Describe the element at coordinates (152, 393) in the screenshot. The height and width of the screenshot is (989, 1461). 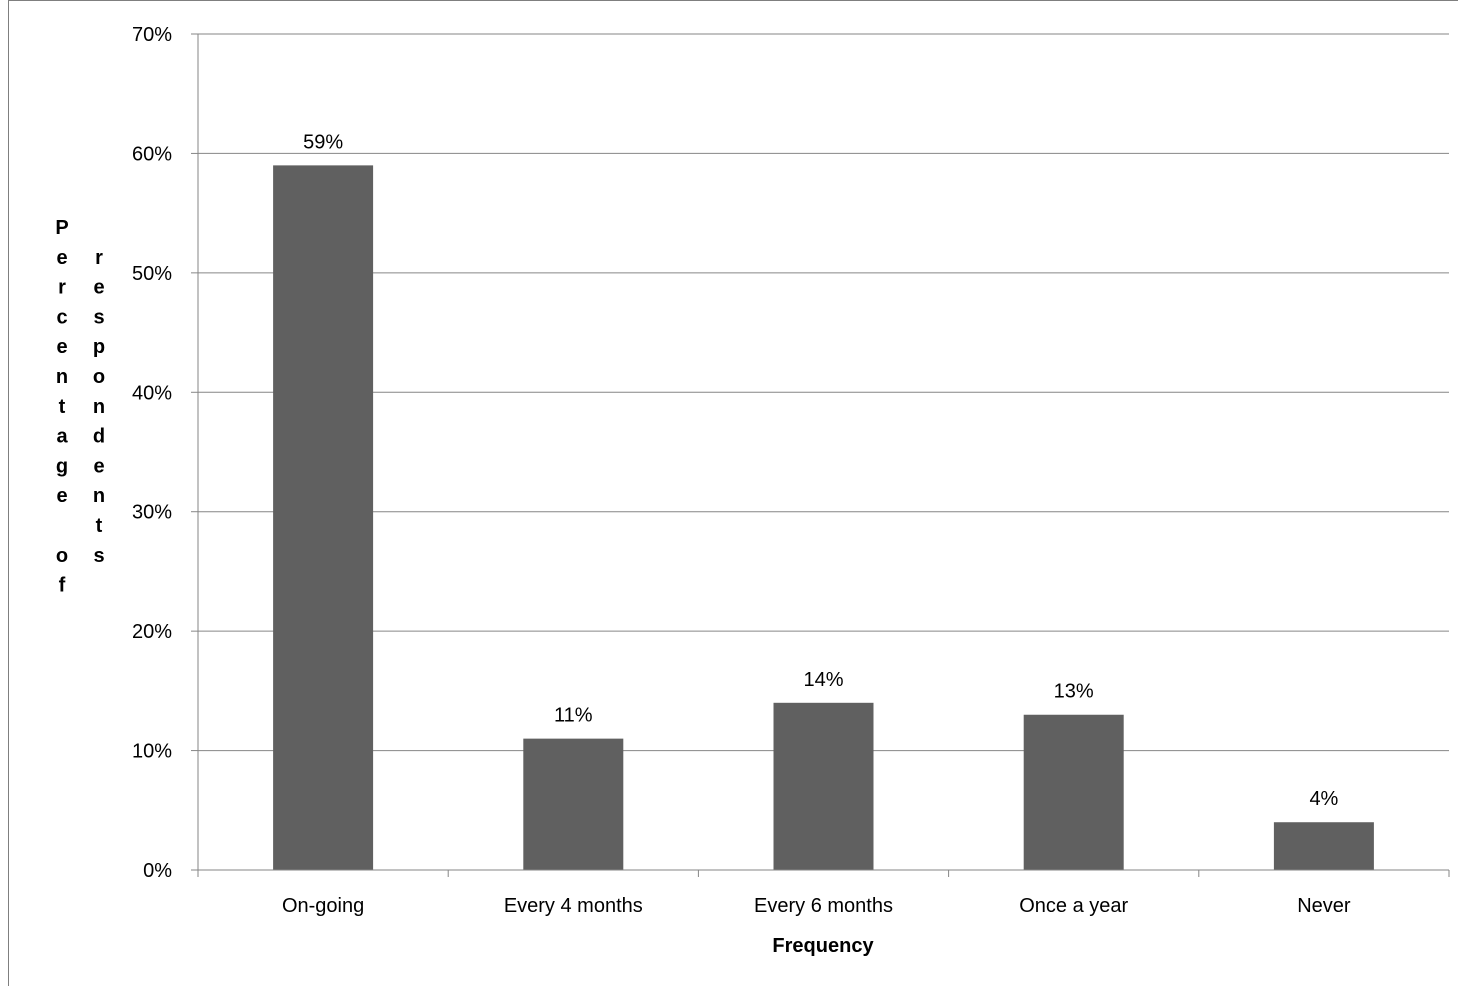
I see `y-tick-label: 40%` at that location.